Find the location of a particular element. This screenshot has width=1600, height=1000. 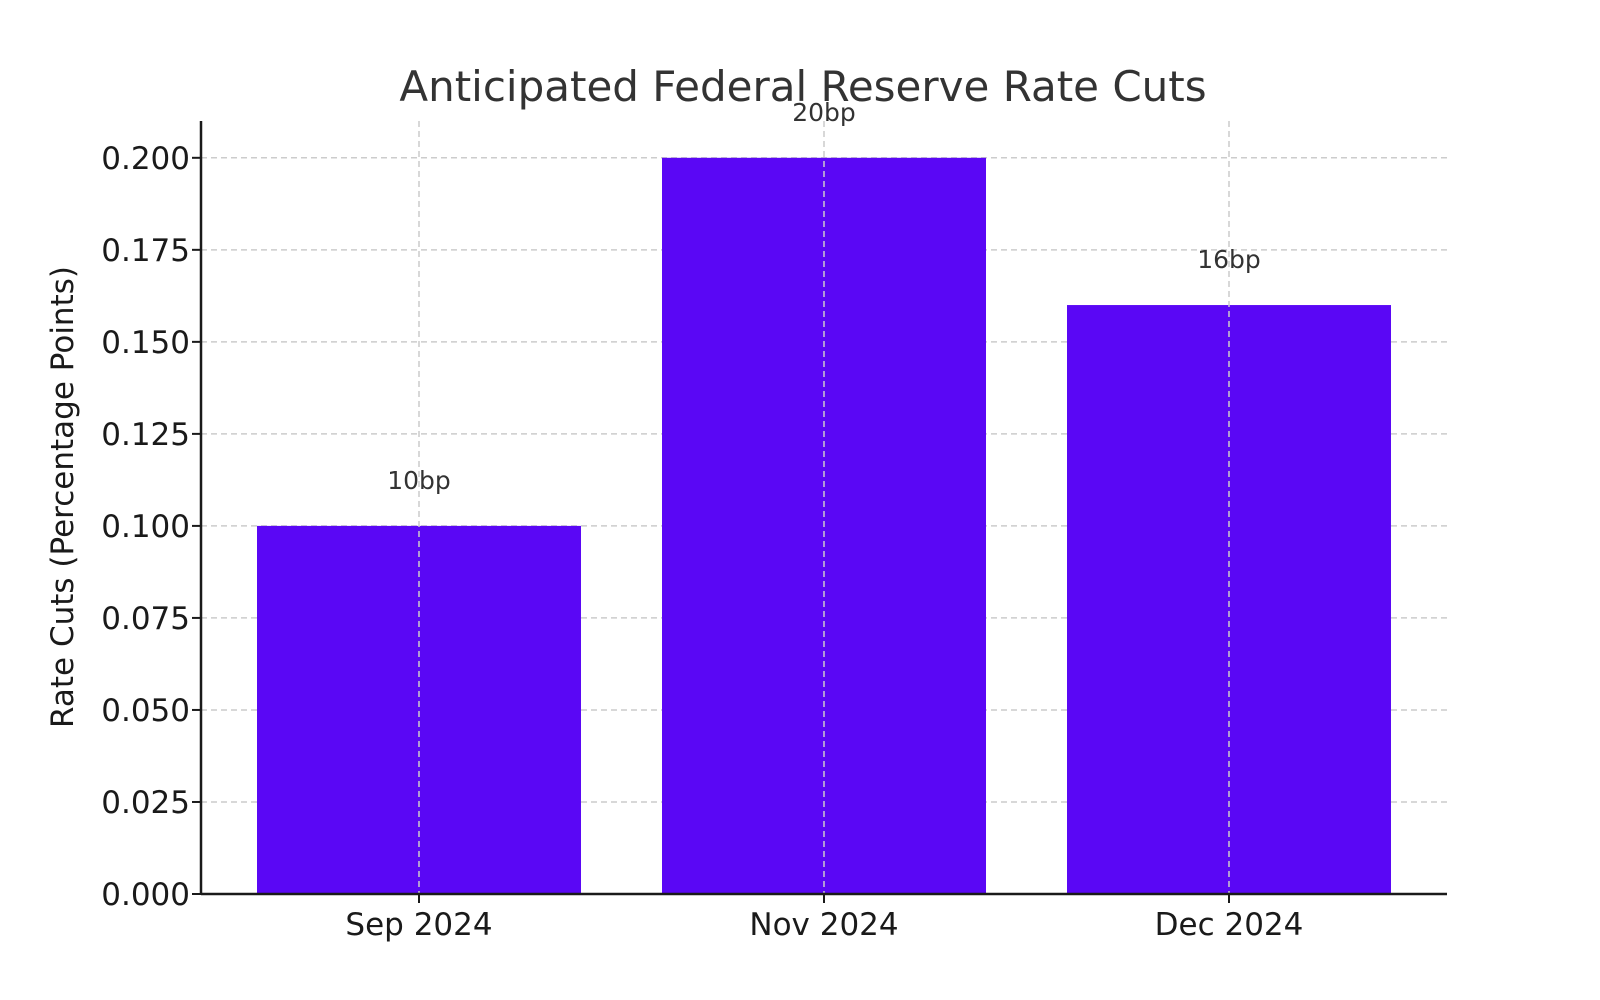

y-tick-label: 0.050 is located at coordinates (145, 711).